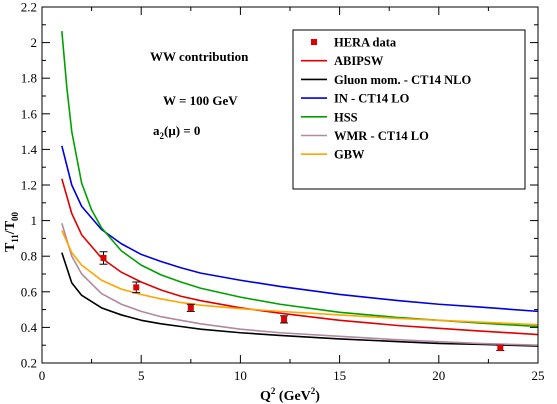  Describe the element at coordinates (29, 113) in the screenshot. I see `y-tick-label: 1.6` at that location.